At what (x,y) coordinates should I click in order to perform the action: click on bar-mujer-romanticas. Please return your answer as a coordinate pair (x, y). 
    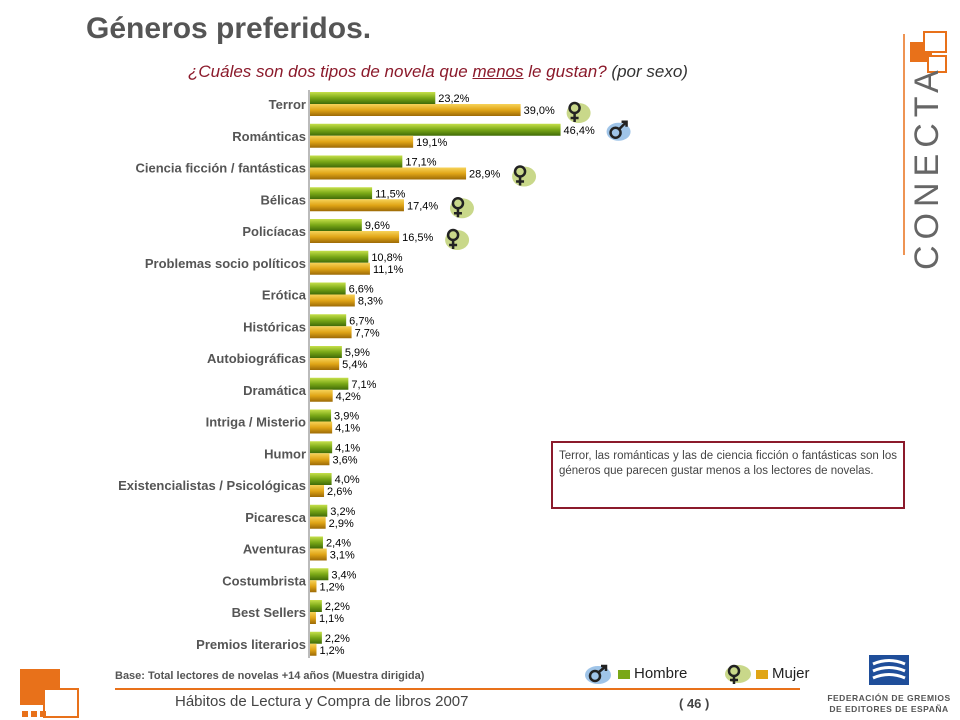
    Looking at the image, I should click on (362, 141).